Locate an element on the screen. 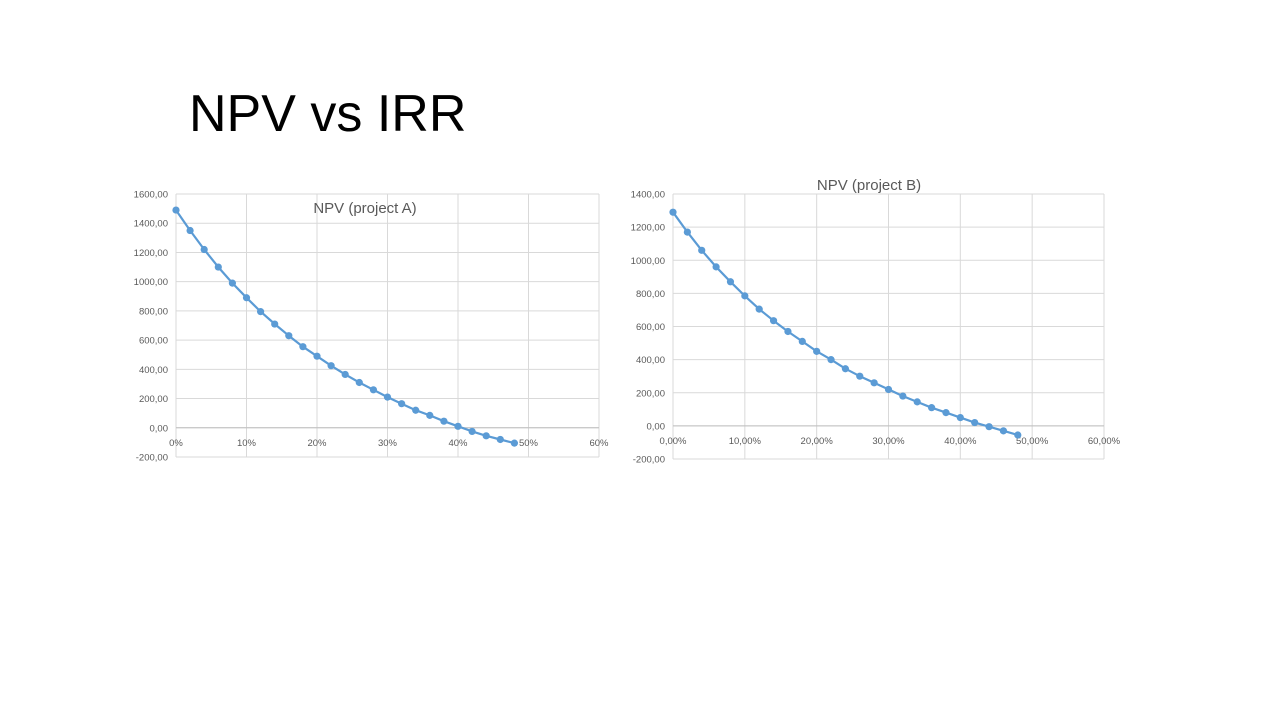  x-tick-label: 10,00% is located at coordinates (745, 441).